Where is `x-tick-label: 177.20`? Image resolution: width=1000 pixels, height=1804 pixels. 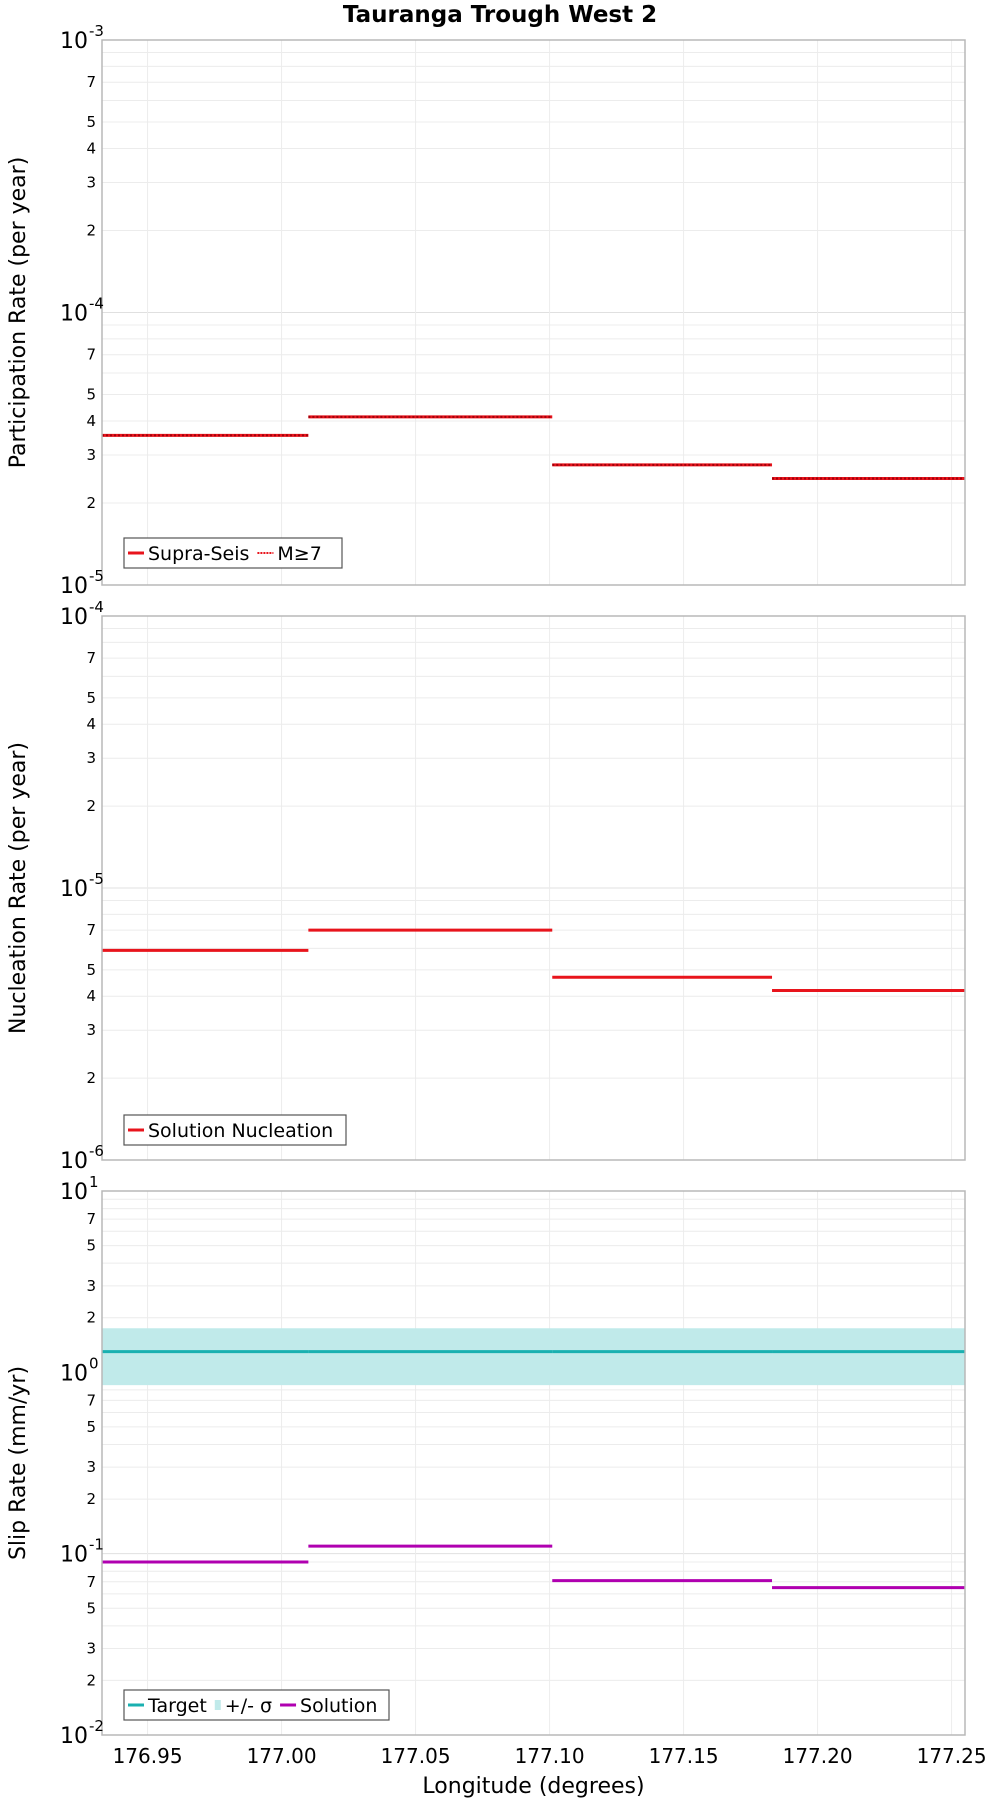 x-tick-label: 177.20 is located at coordinates (818, 1756).